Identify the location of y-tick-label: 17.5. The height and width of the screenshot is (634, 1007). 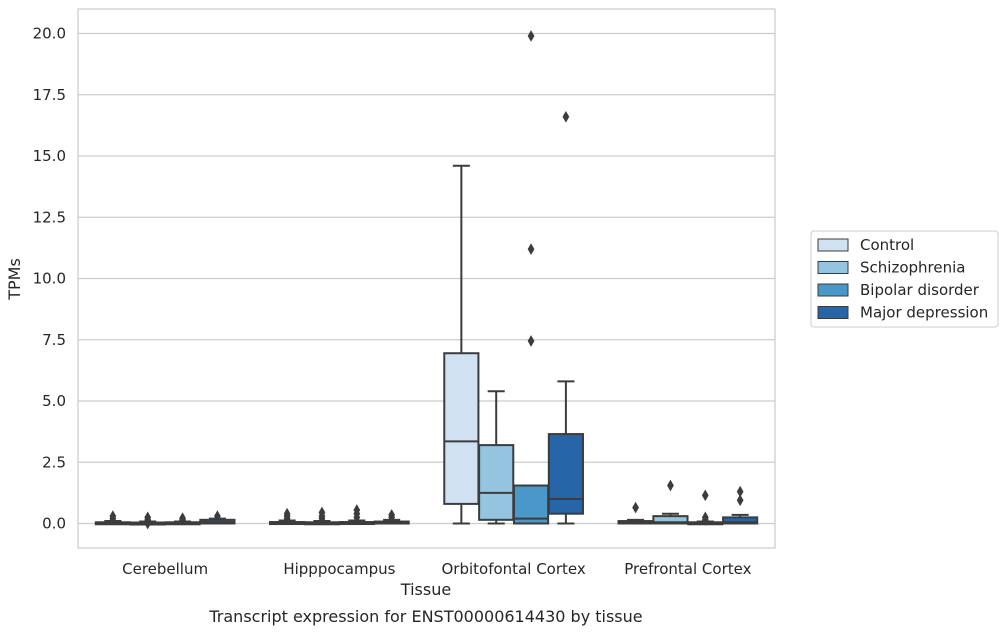
(49, 95).